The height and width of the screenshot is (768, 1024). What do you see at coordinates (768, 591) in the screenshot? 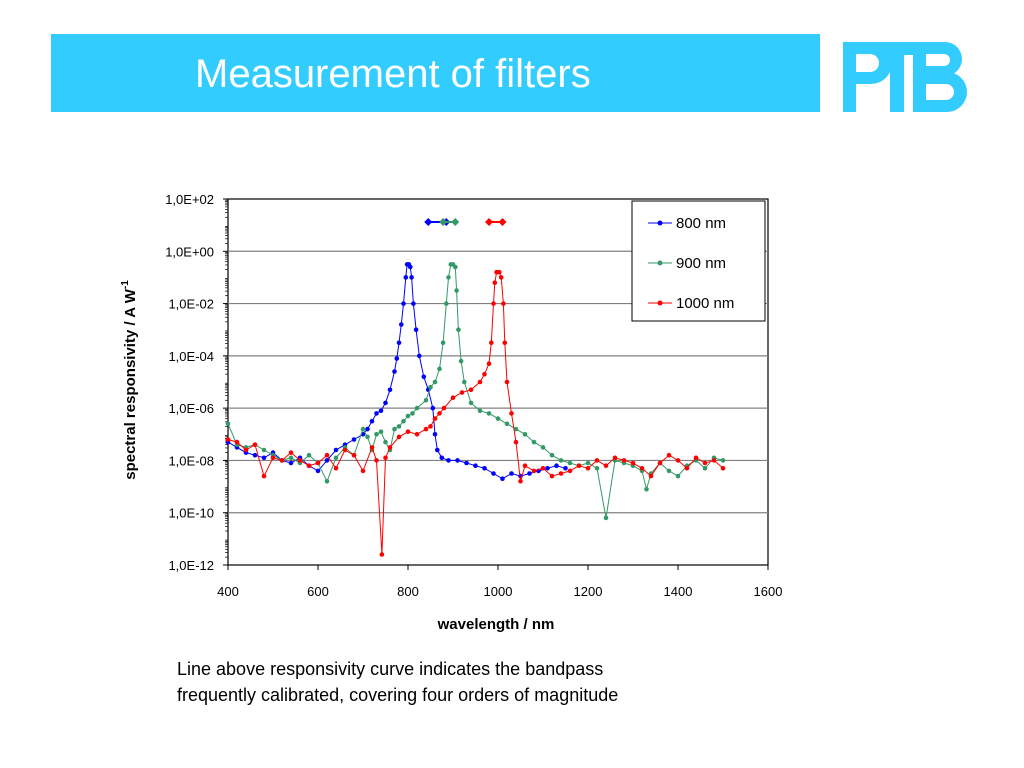
I see `x-tick-label: 1600` at bounding box center [768, 591].